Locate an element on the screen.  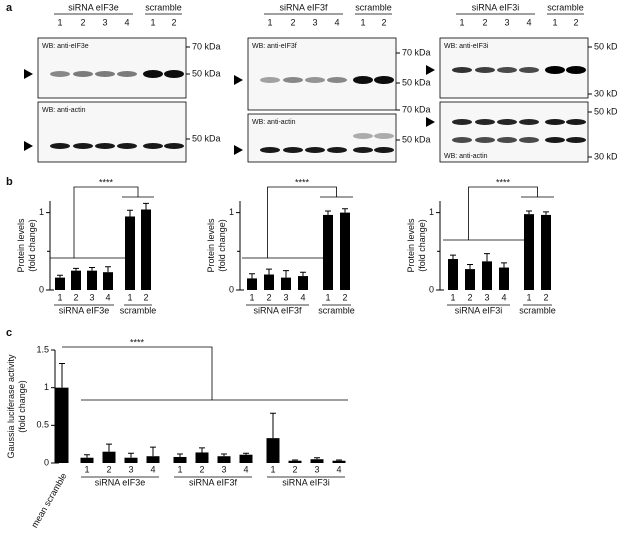
marker-label: 30 kDa is located at coordinates (605, 156).